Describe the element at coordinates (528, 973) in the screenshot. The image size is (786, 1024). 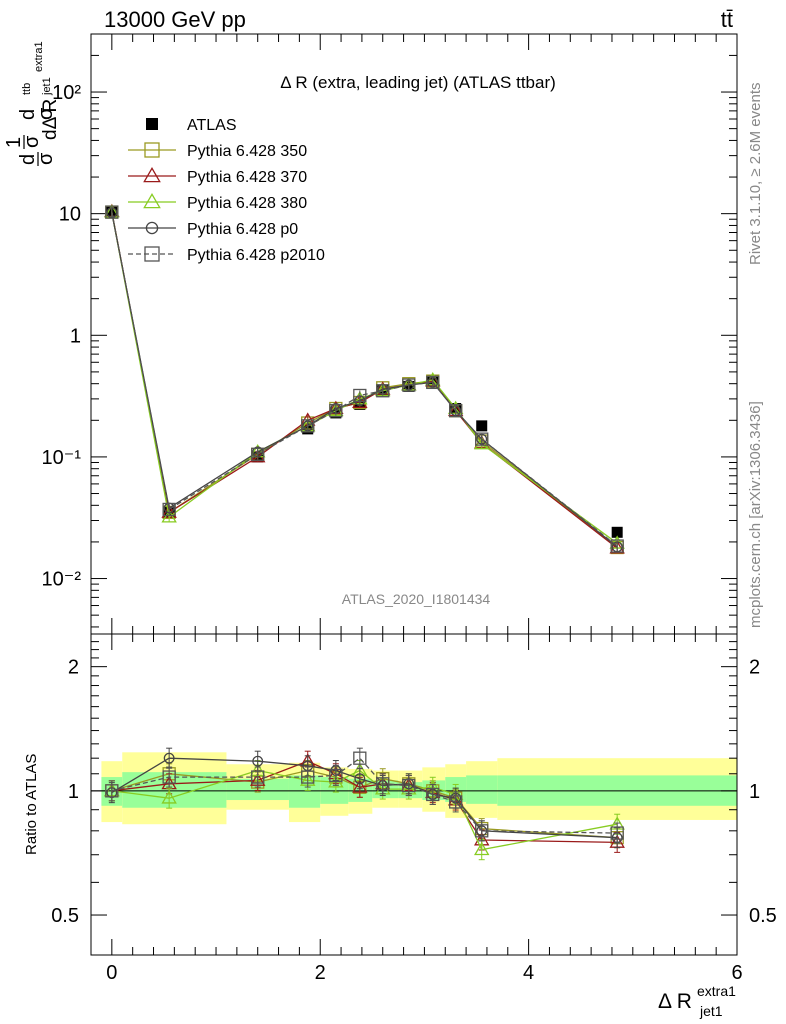
I see `ratio-xtick-label: 4` at that location.